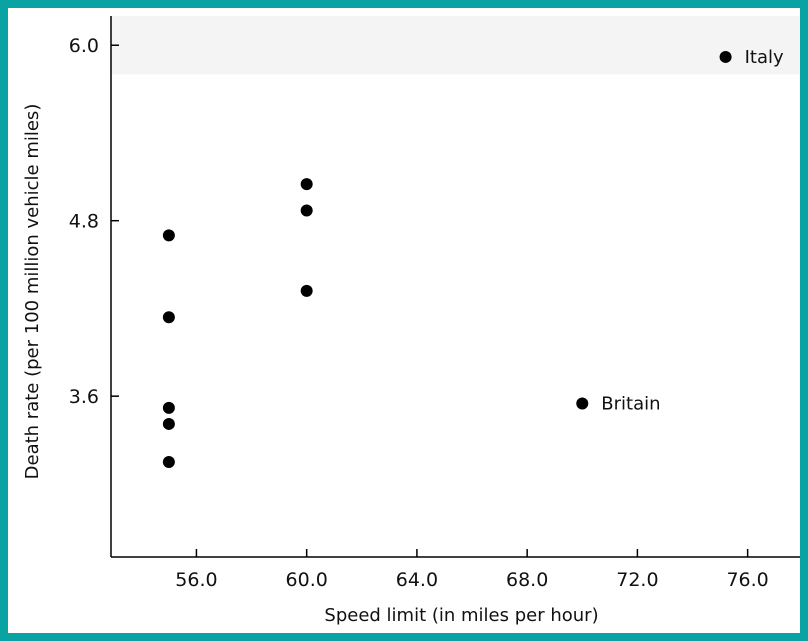 The height and width of the screenshot is (641, 808). I want to click on y-tick-label: 4.8, so click(84, 222).